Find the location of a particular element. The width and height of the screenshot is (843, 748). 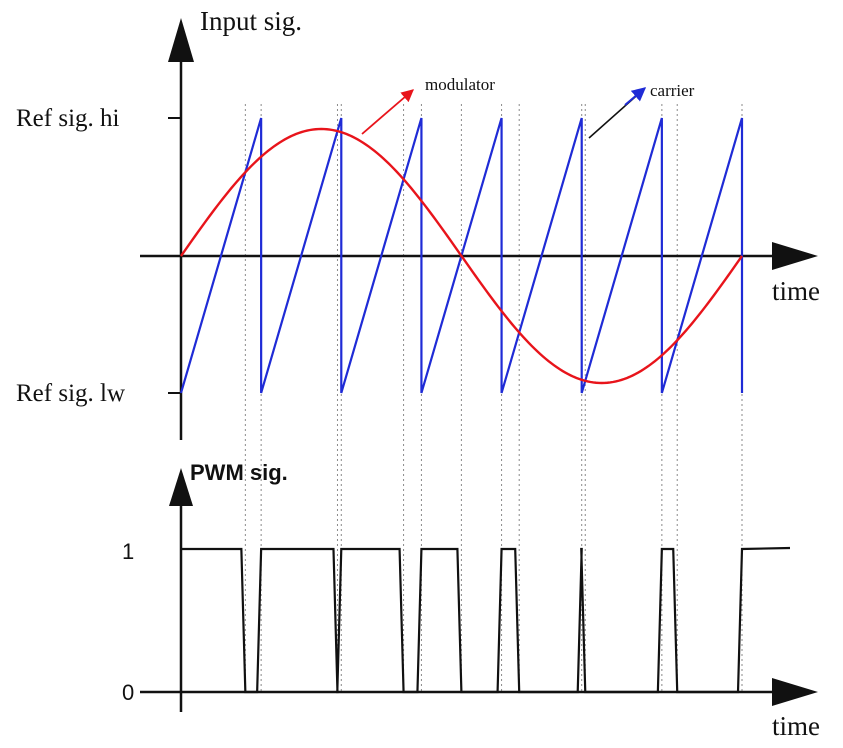

pwm-zero-label: 0 is located at coordinates (128, 692).